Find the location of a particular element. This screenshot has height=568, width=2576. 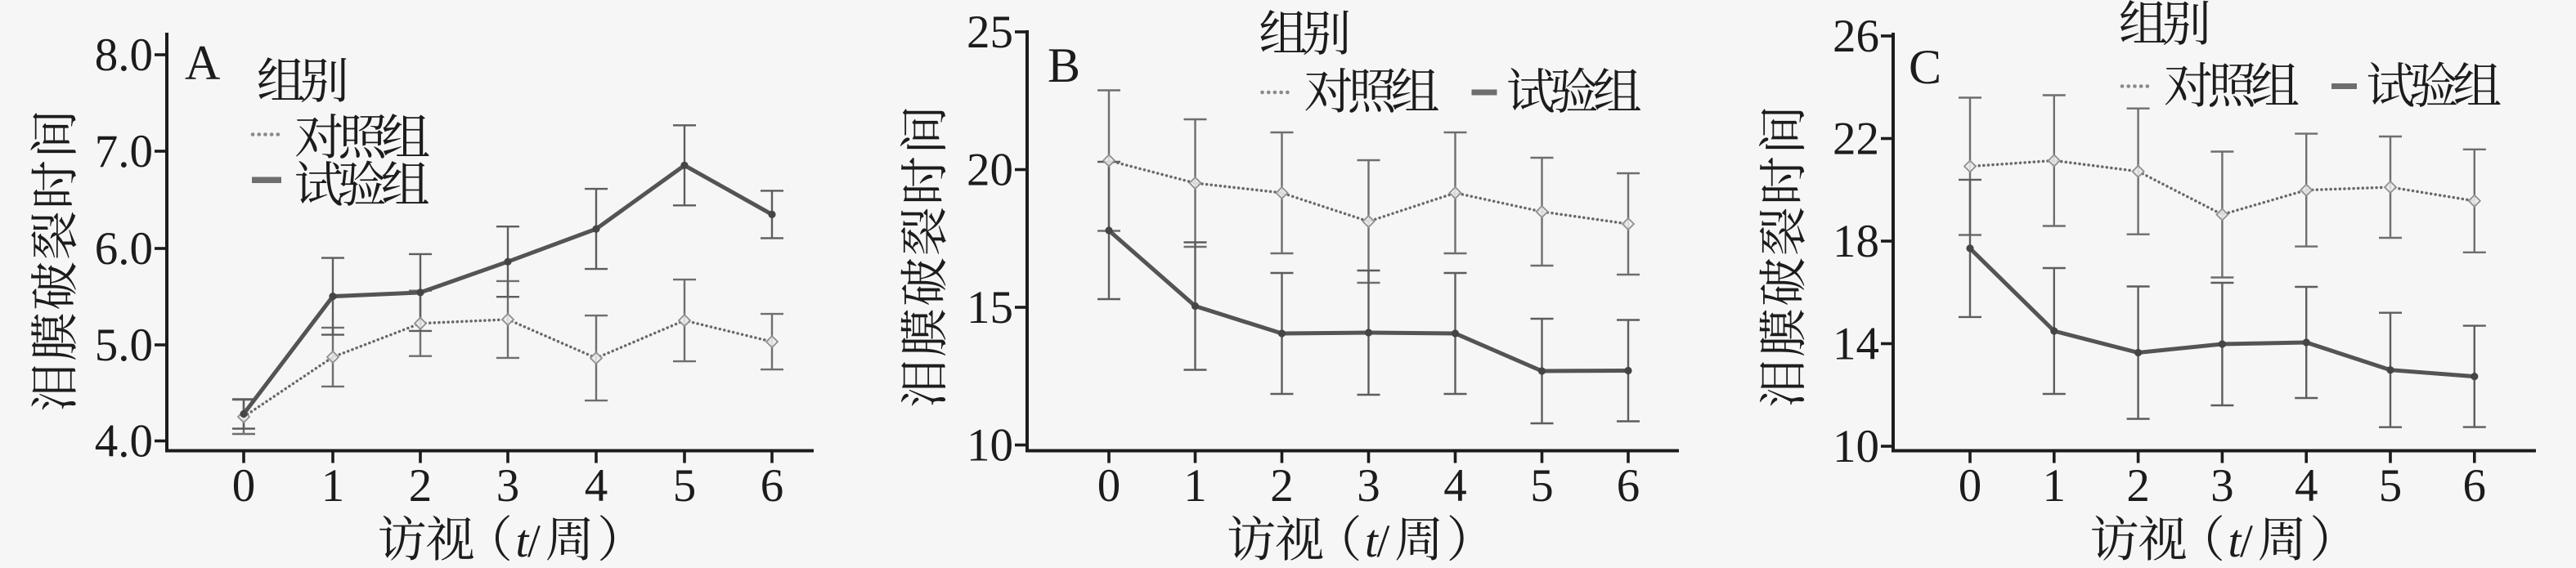

svg-text: C is located at coordinates (1925, 67).